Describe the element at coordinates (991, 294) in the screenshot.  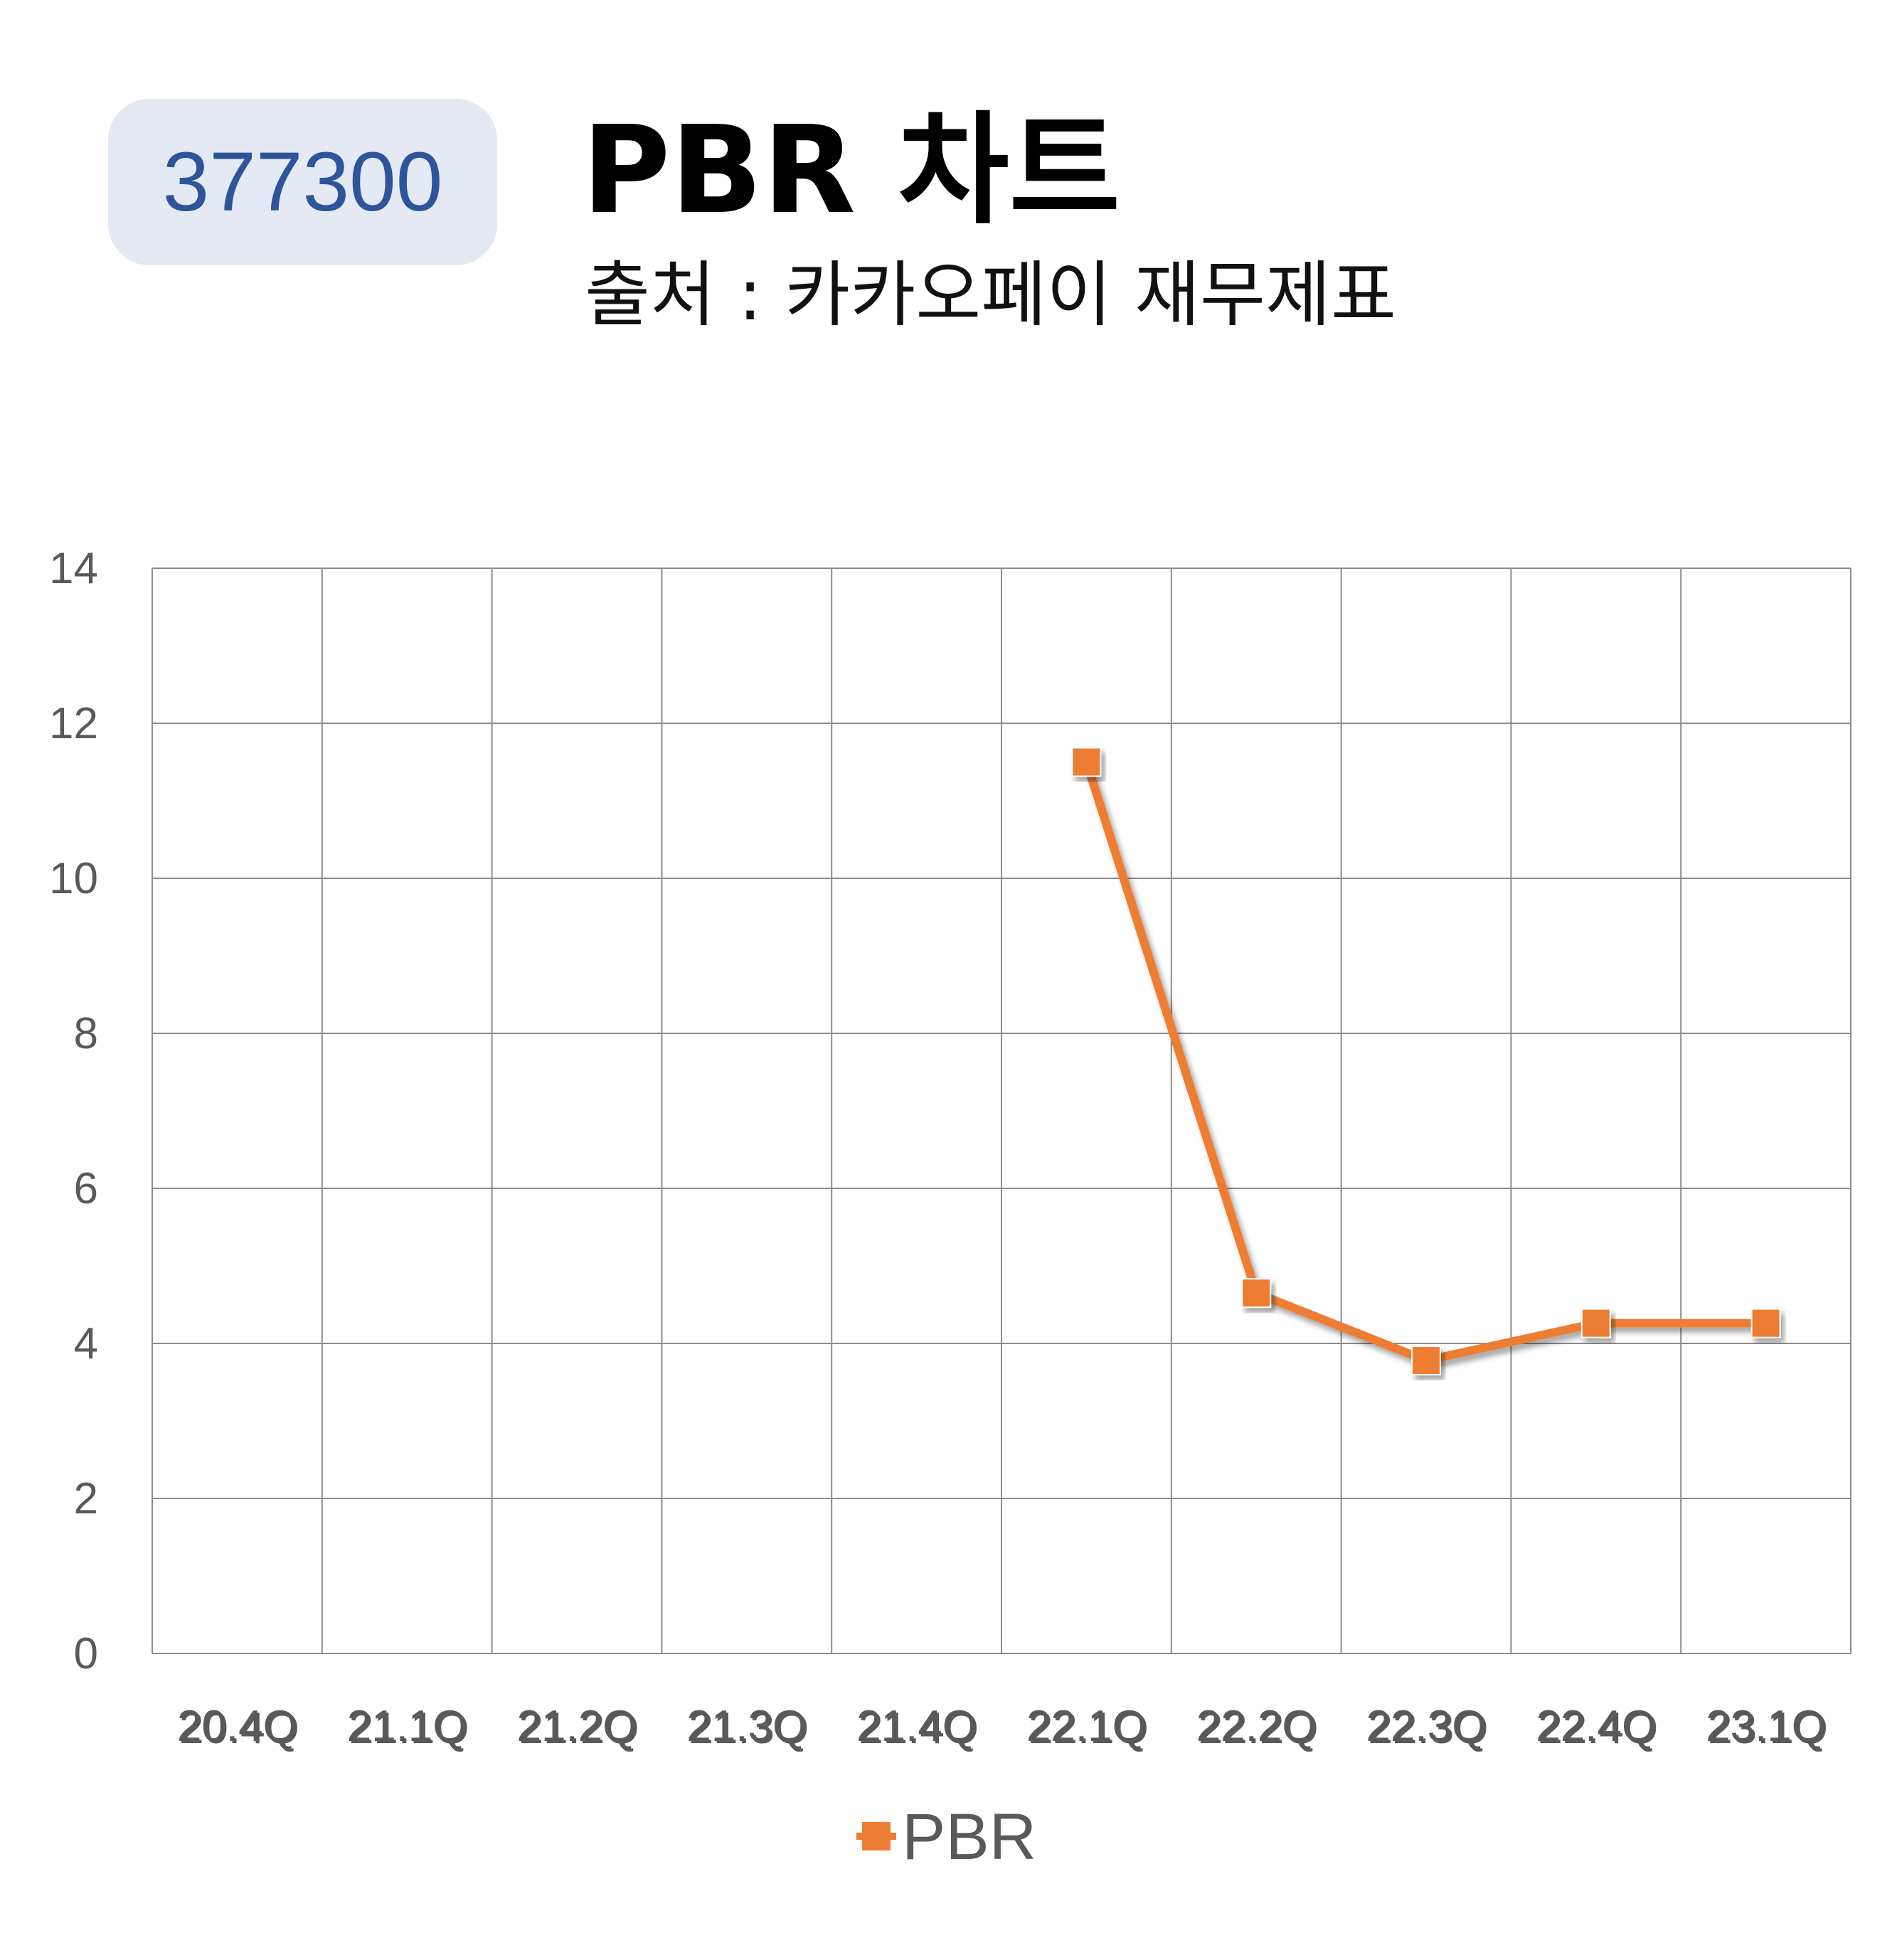
I see `chart-subtitle: 출처 : 카카오페이 재무제표` at that location.